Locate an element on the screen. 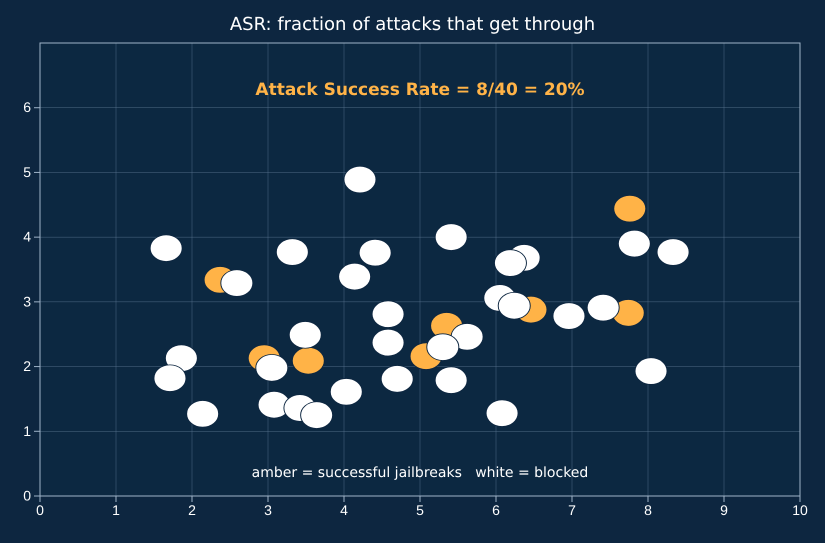 The width and height of the screenshot is (825, 543). x-tick-label: 5 is located at coordinates (420, 510).